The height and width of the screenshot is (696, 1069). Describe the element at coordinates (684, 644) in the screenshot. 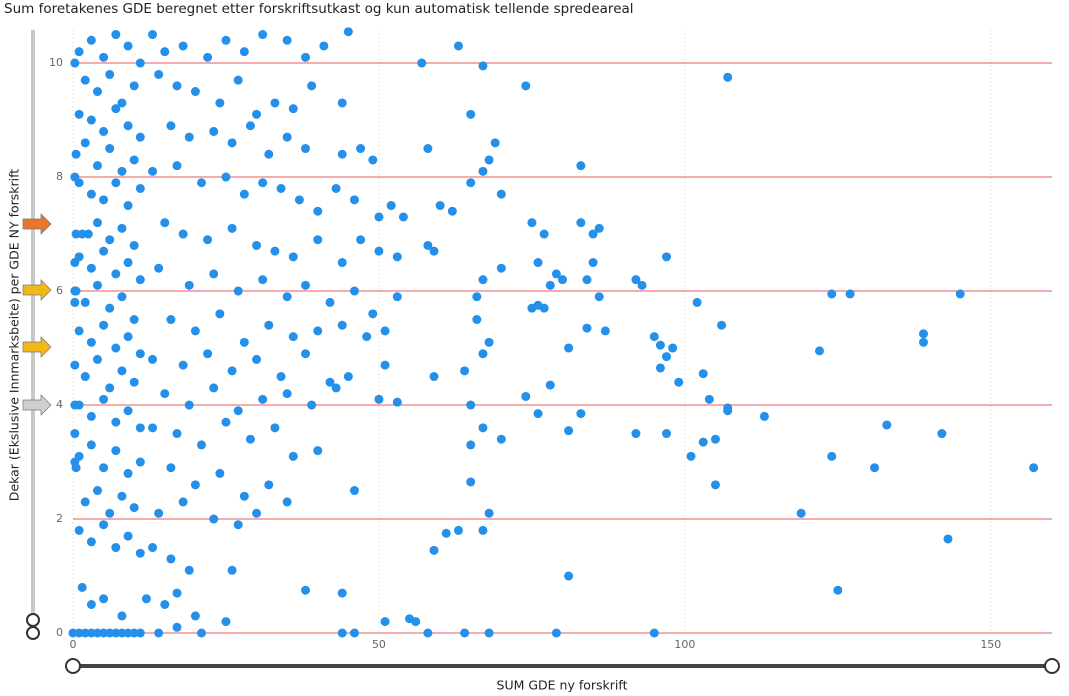

I see `x-tick-label: 100` at that location.